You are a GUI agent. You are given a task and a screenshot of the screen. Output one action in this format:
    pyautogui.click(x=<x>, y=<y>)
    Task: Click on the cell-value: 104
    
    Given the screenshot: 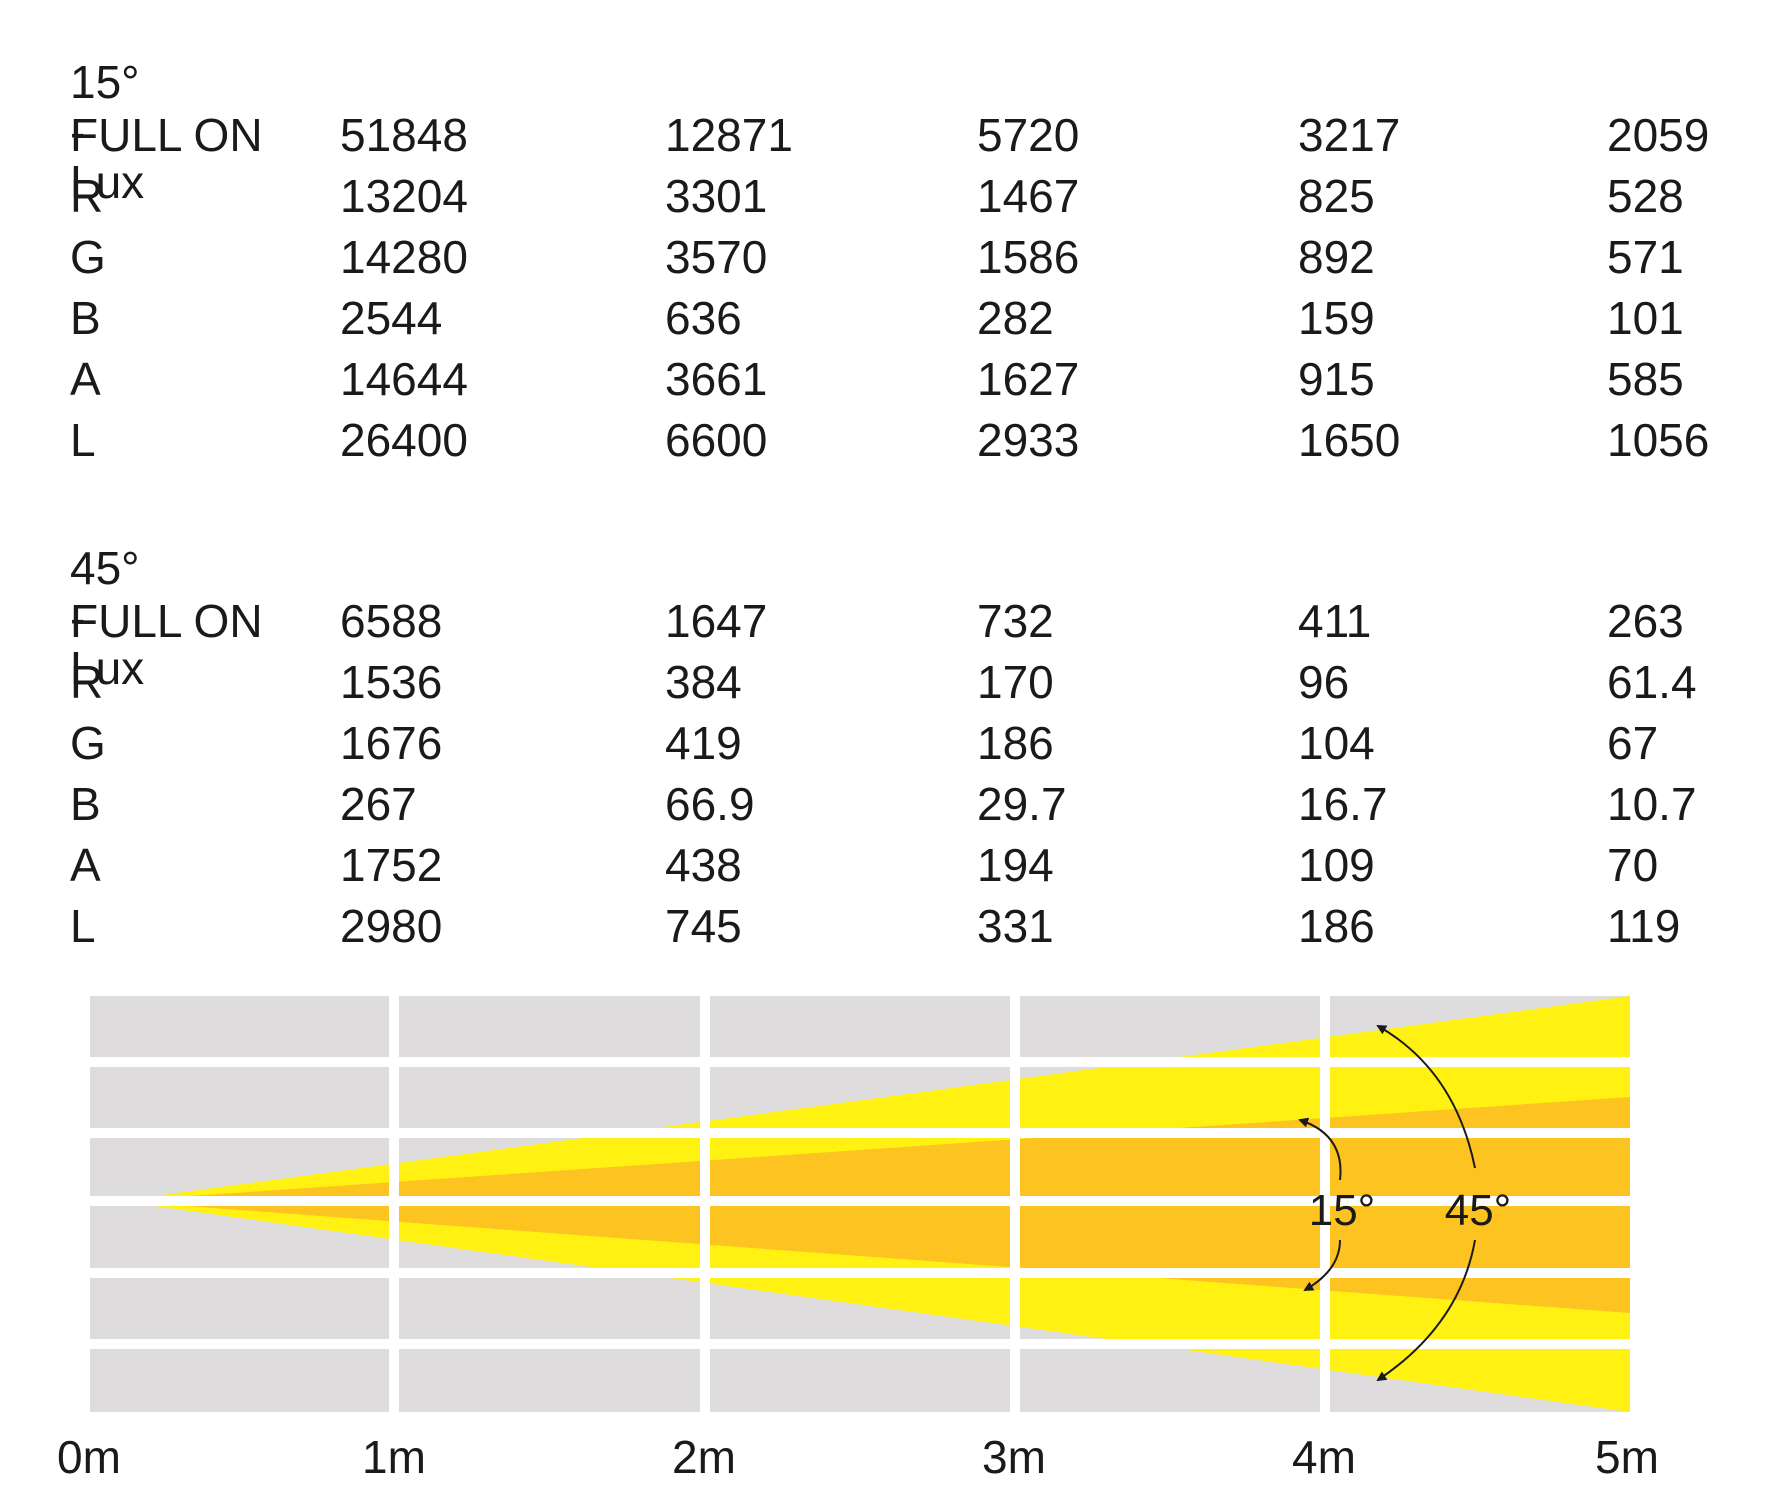 What is the action you would take?
    pyautogui.click(x=1336, y=743)
    